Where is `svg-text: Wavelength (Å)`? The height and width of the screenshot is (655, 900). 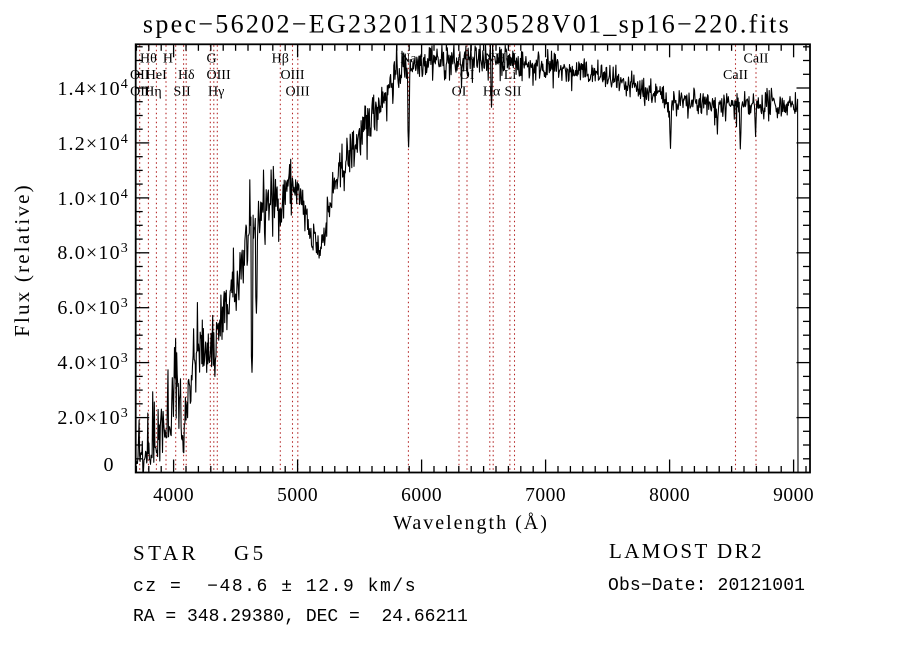 svg-text: Wavelength (Å) is located at coordinates (471, 523).